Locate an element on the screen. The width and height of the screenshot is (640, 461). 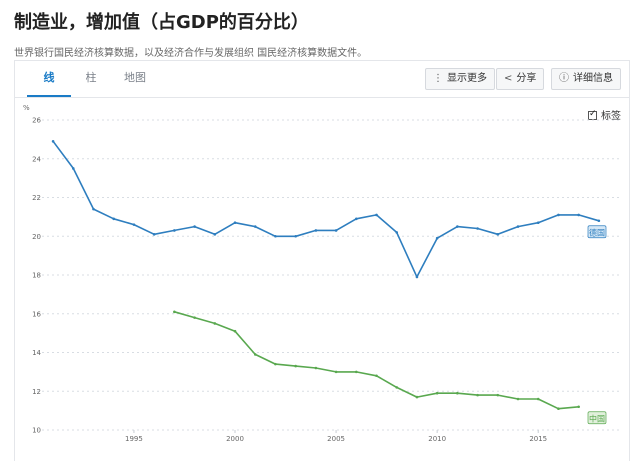
y-tick-label: 26 is located at coordinates (36, 121).